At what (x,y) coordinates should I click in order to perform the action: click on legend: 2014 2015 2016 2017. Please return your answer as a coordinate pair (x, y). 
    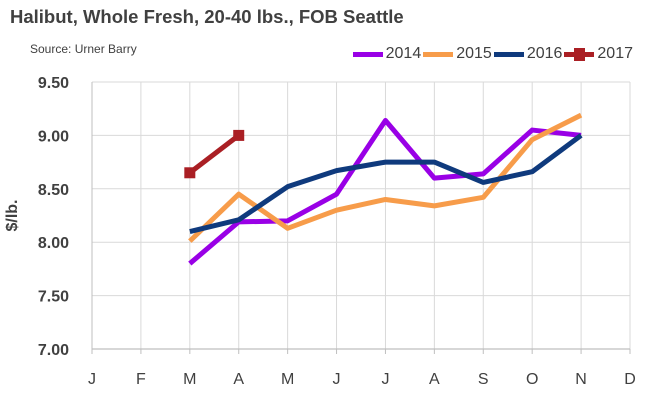
    Looking at the image, I should click on (492, 54).